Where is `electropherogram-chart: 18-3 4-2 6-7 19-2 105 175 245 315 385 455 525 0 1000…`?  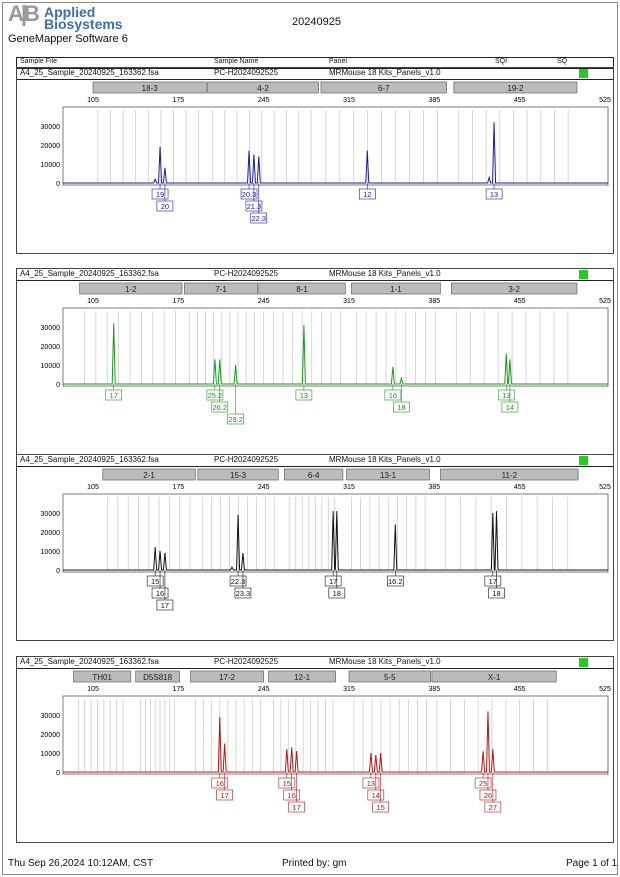
electropherogram-chart: 18-3 4-2 6-7 19-2 105 175 245 315 385 455 525 0 1000… is located at coordinates (326, 152).